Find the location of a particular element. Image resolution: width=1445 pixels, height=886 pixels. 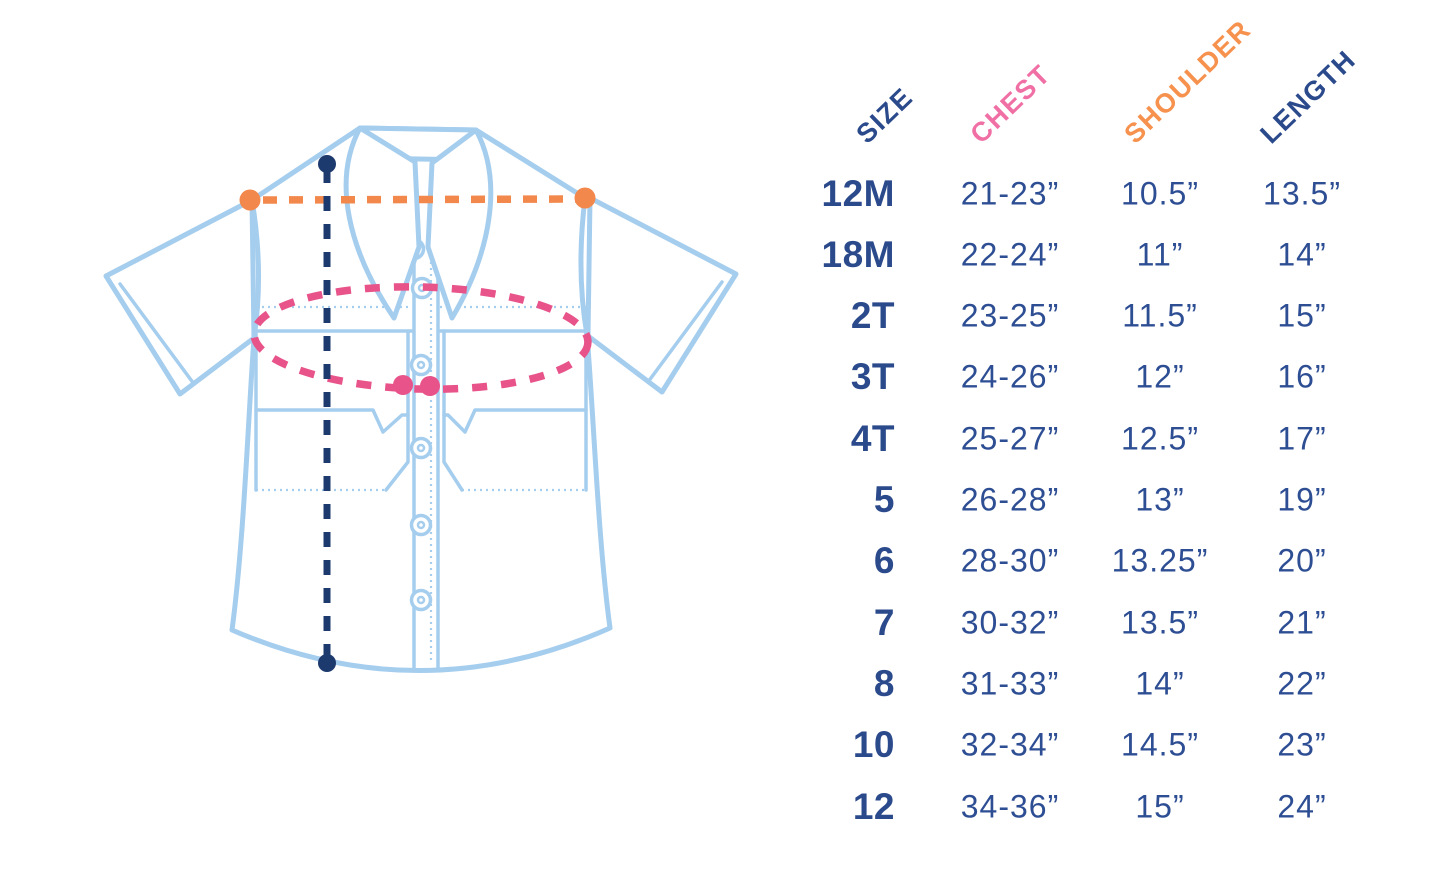

size-value: 6 is located at coordinates (884, 561).